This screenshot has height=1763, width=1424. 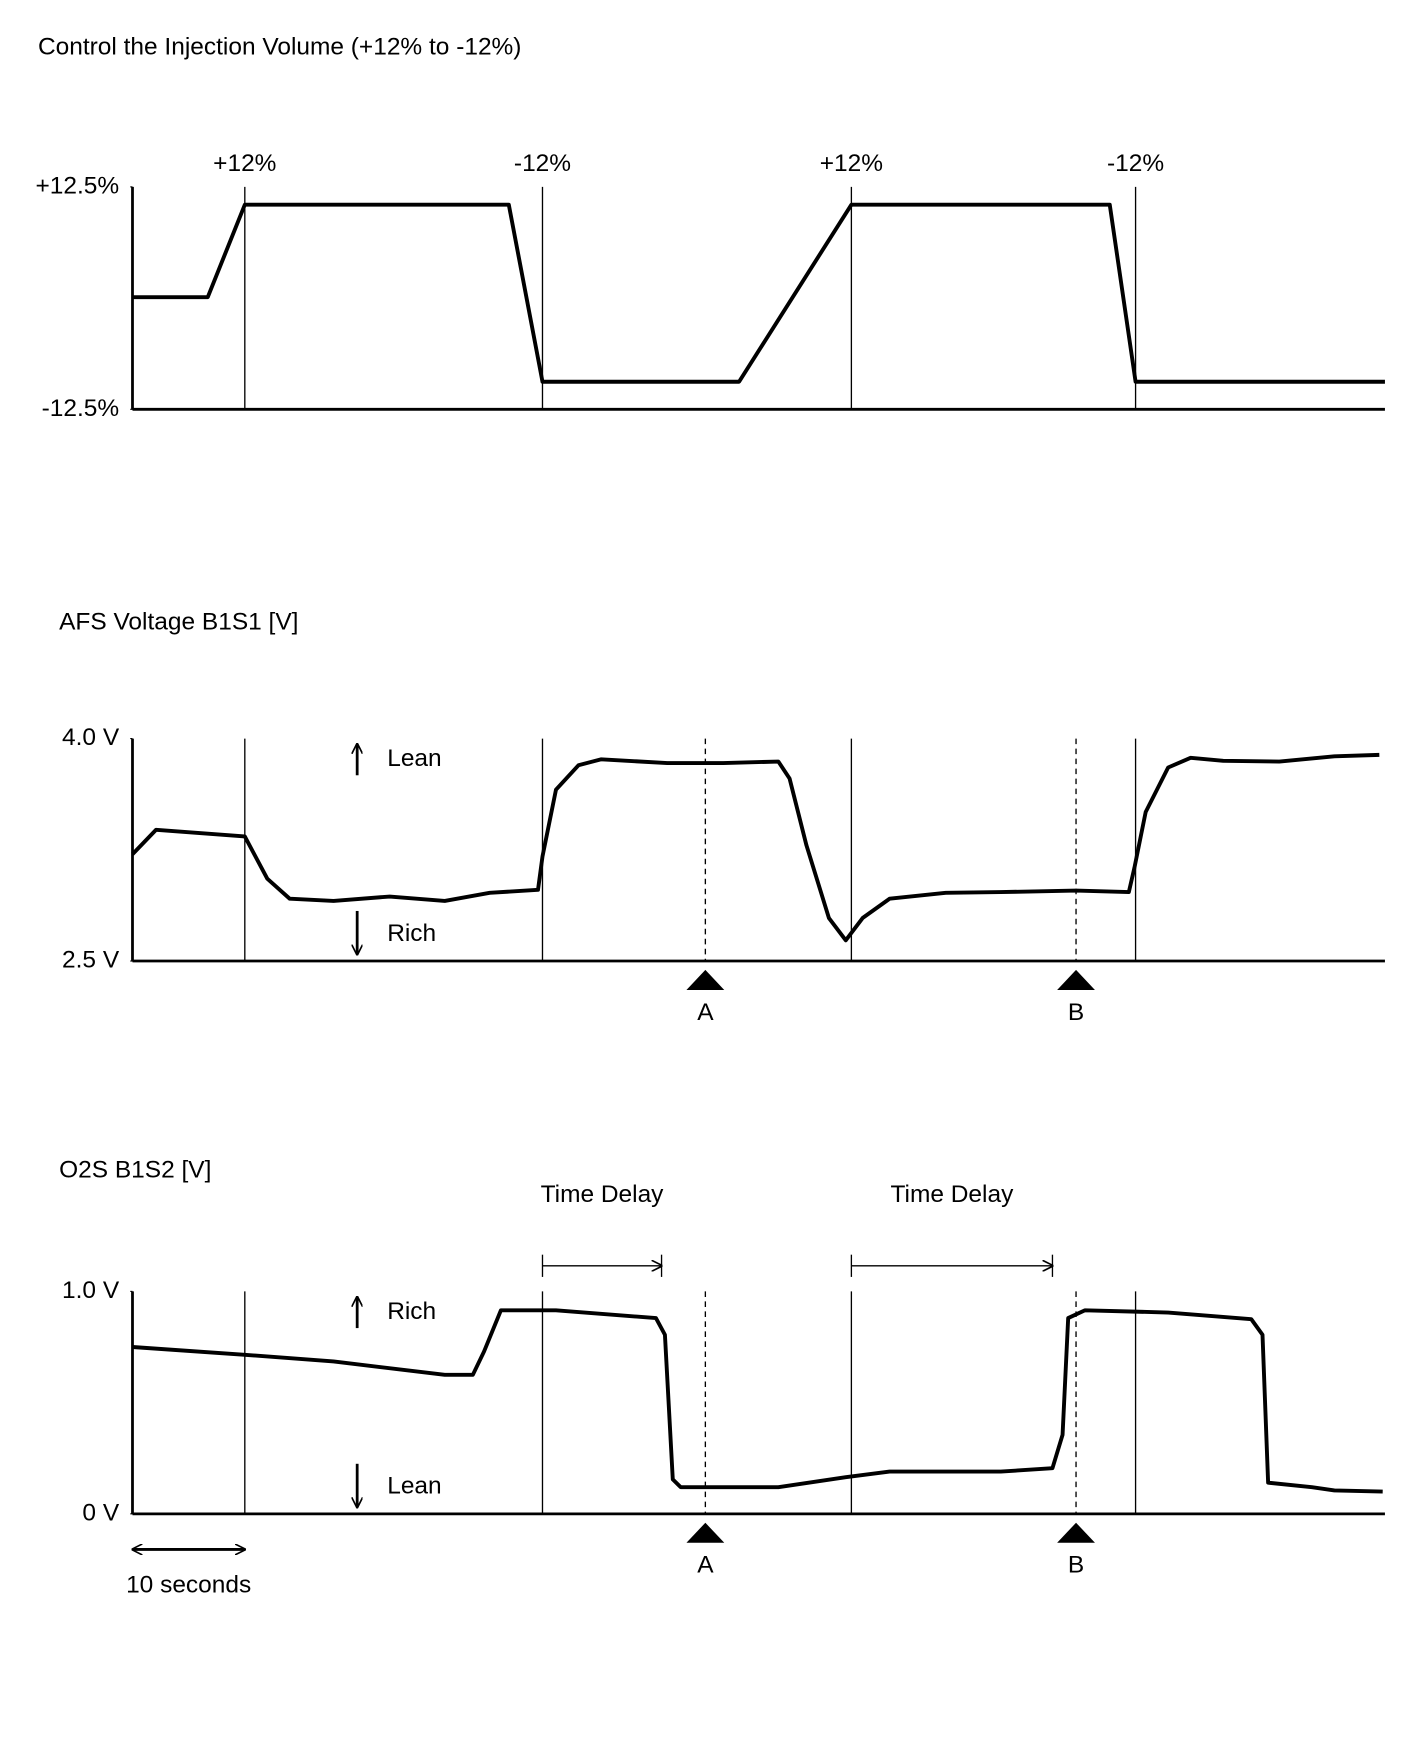 What do you see at coordinates (411, 933) in the screenshot?
I see `bottom-note: Rich` at bounding box center [411, 933].